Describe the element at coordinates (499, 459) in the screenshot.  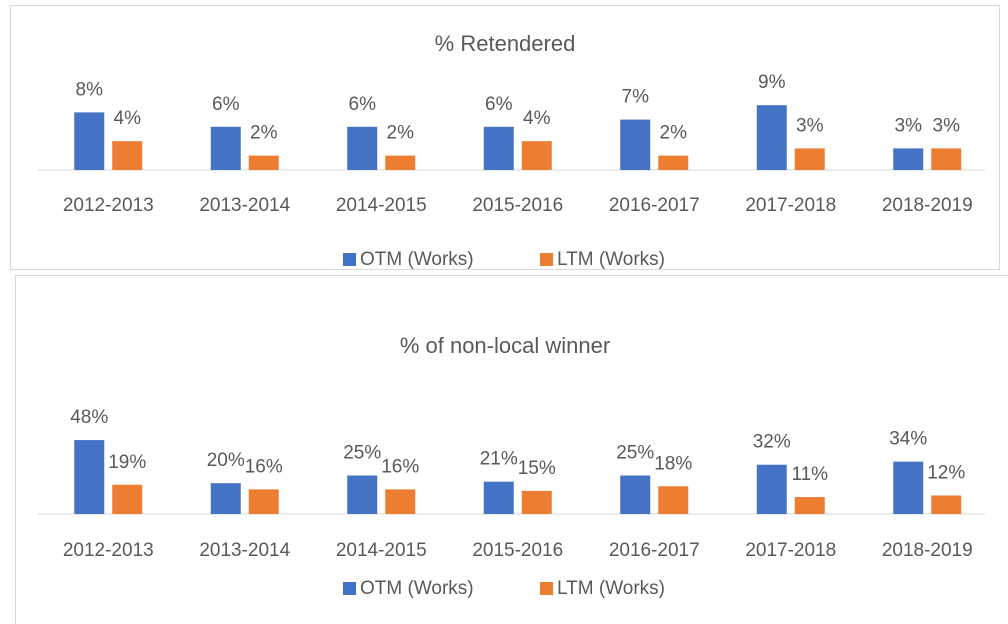
I see `data-label: 21%` at that location.